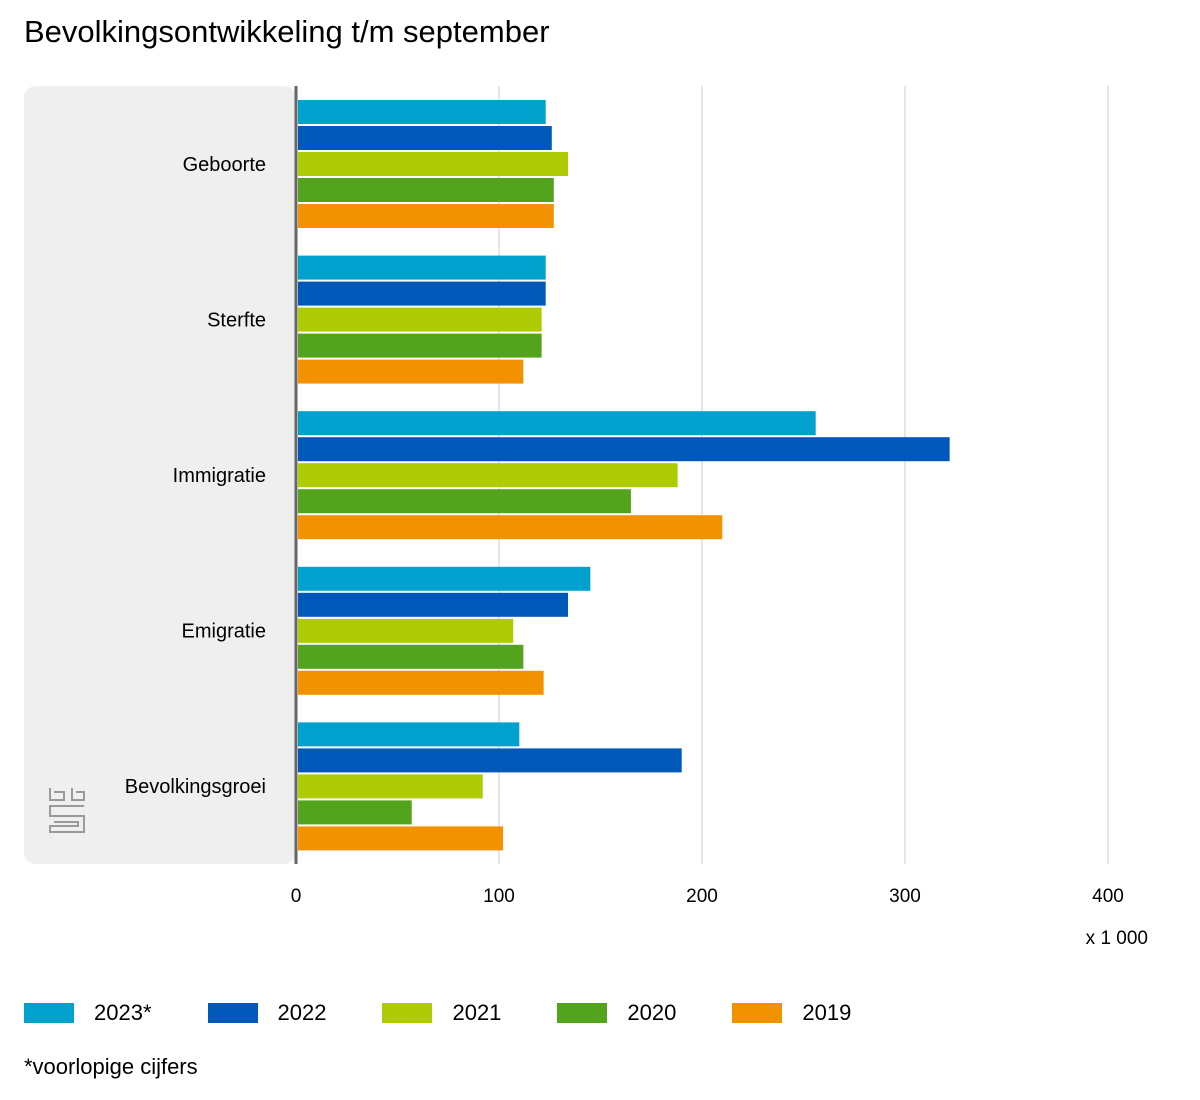 The width and height of the screenshot is (1200, 1100). Describe the element at coordinates (1108, 896) in the screenshot. I see `x-tick-label: 400` at that location.